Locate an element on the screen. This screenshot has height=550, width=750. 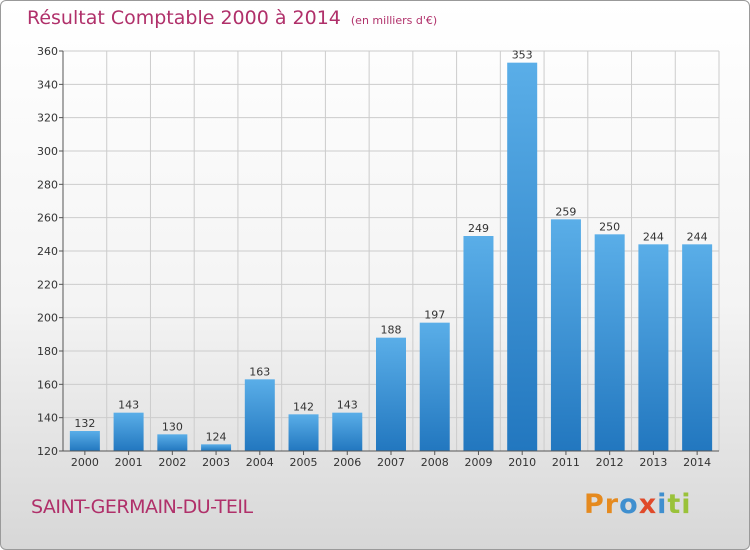
x-tick-label: 2006 is located at coordinates (347, 462).